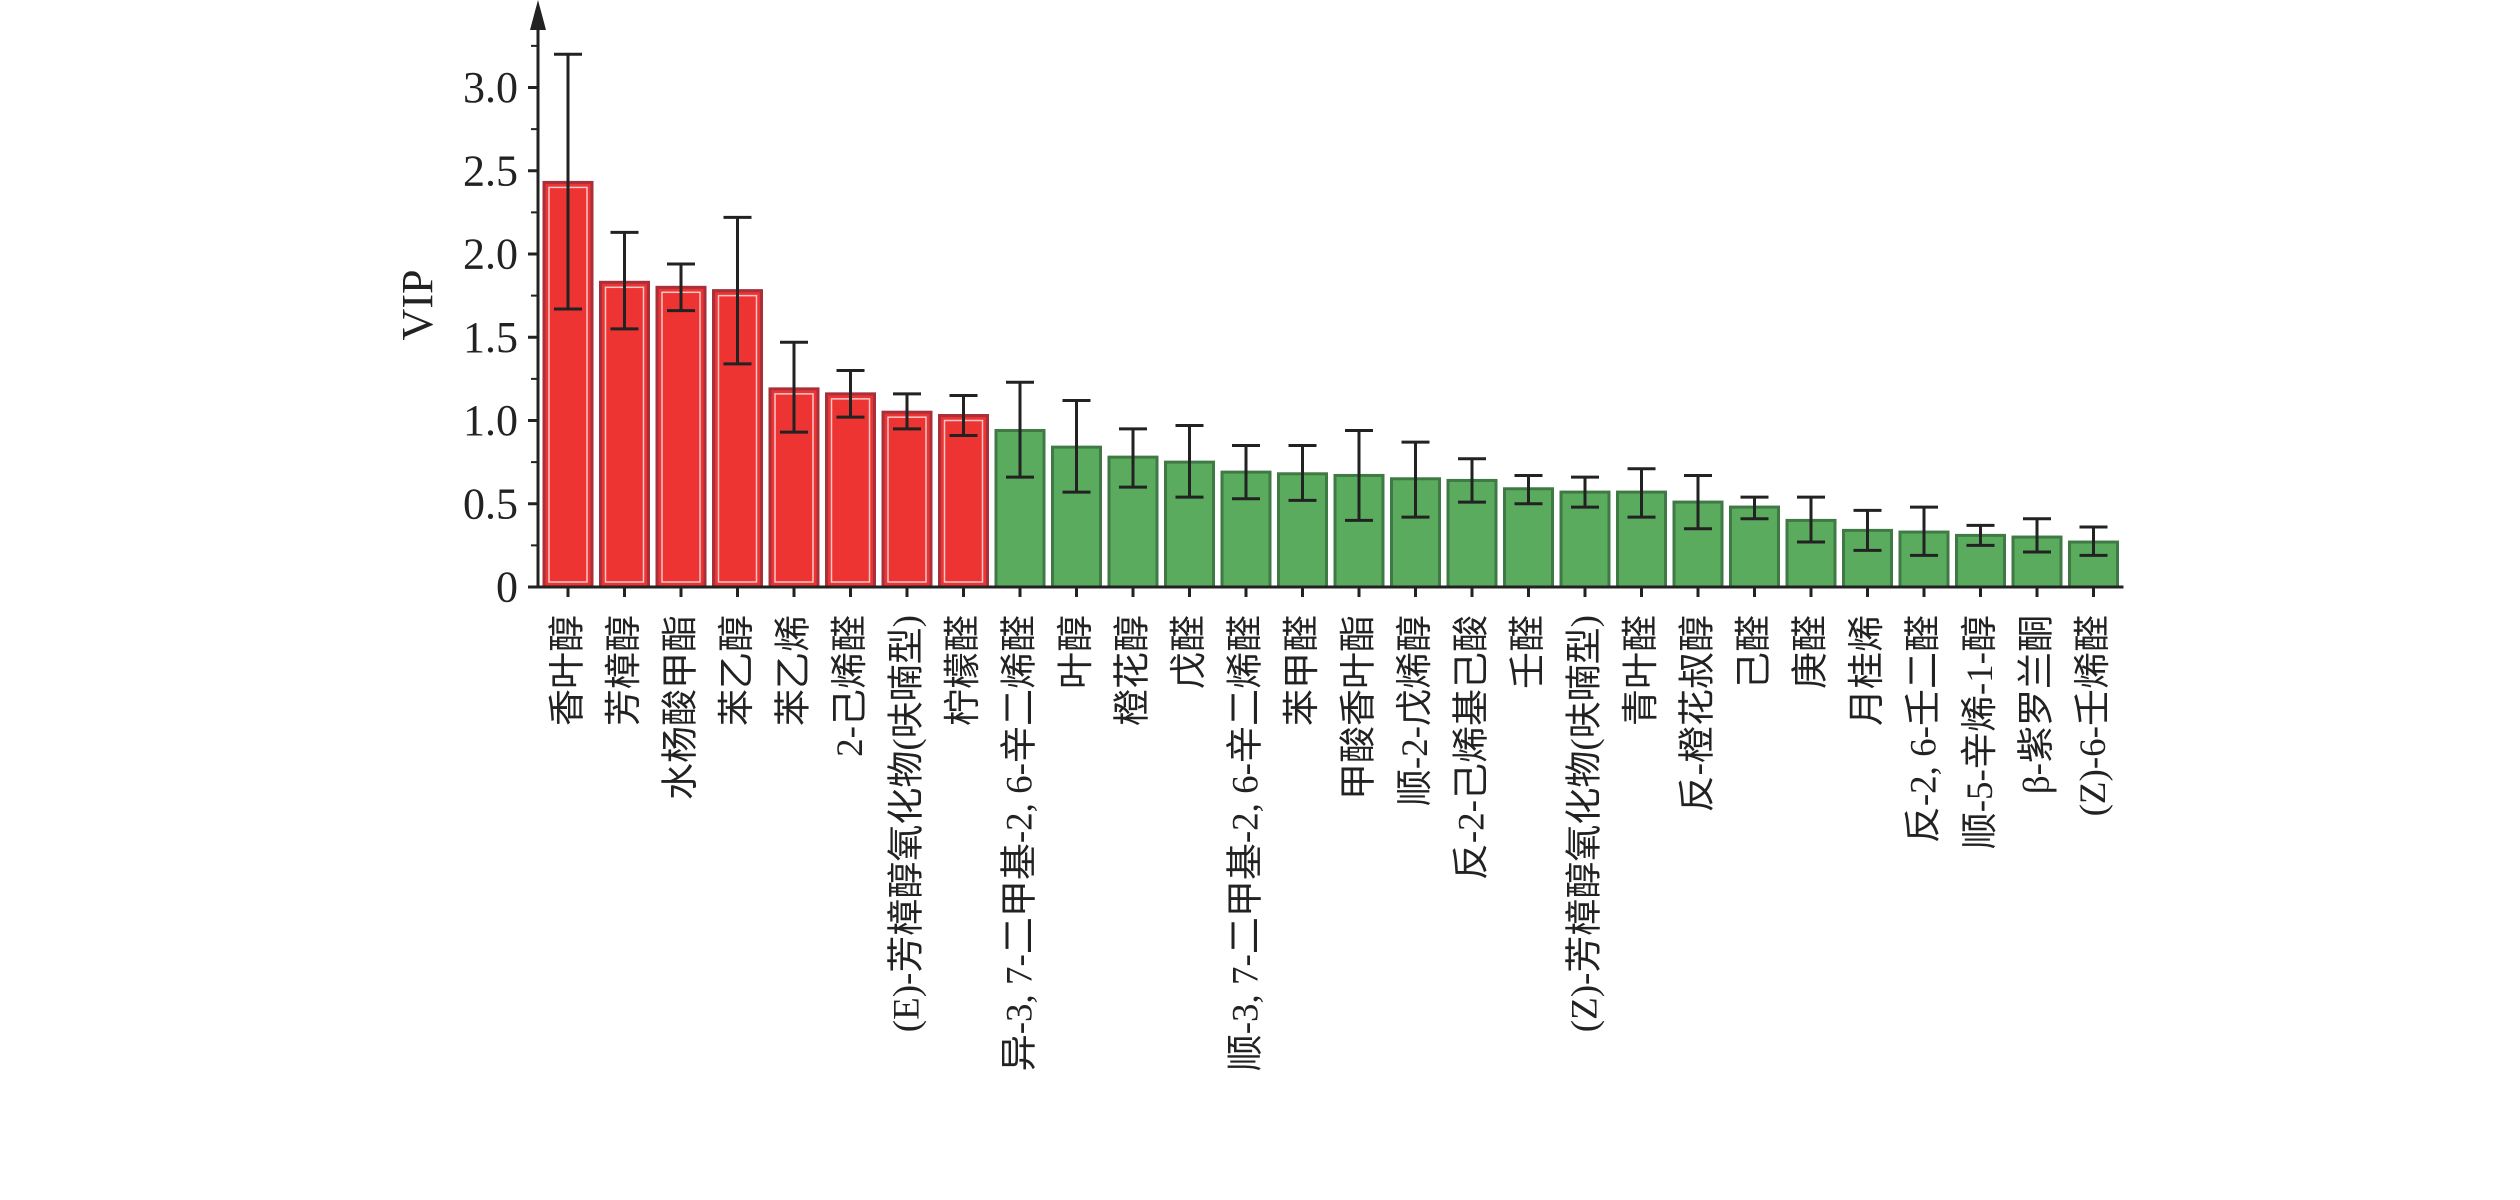 The height and width of the screenshot is (1200, 2520). I want to click on x-tick-label: 青叶醛, so click(1641, 670).